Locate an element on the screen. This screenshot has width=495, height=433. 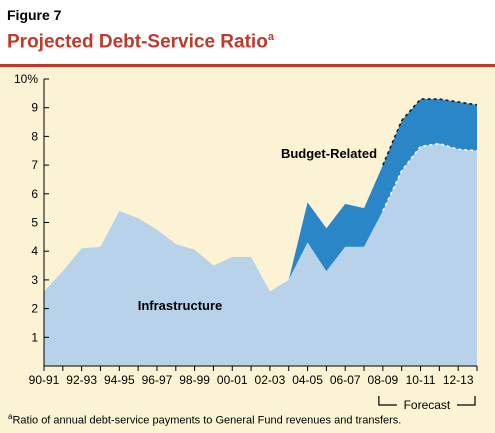
forecast-bracket-right is located at coordinates (466, 401).